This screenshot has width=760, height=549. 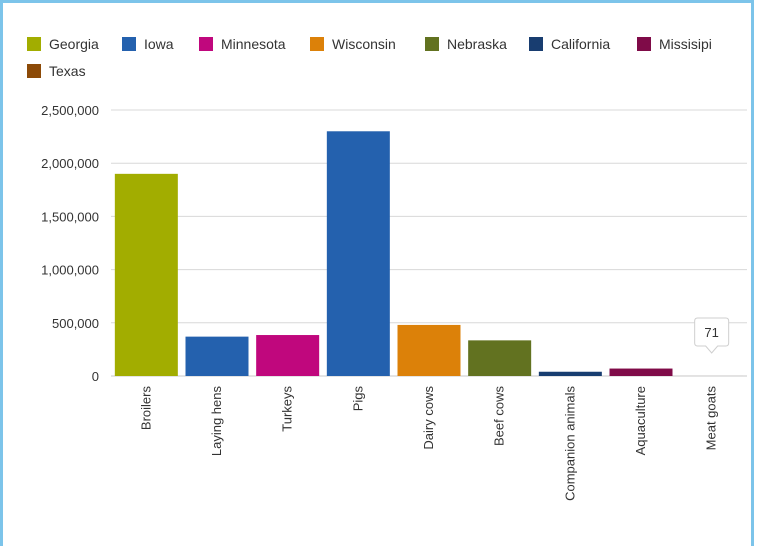 What do you see at coordinates (287, 355) in the screenshot?
I see `bar-turkeys` at bounding box center [287, 355].